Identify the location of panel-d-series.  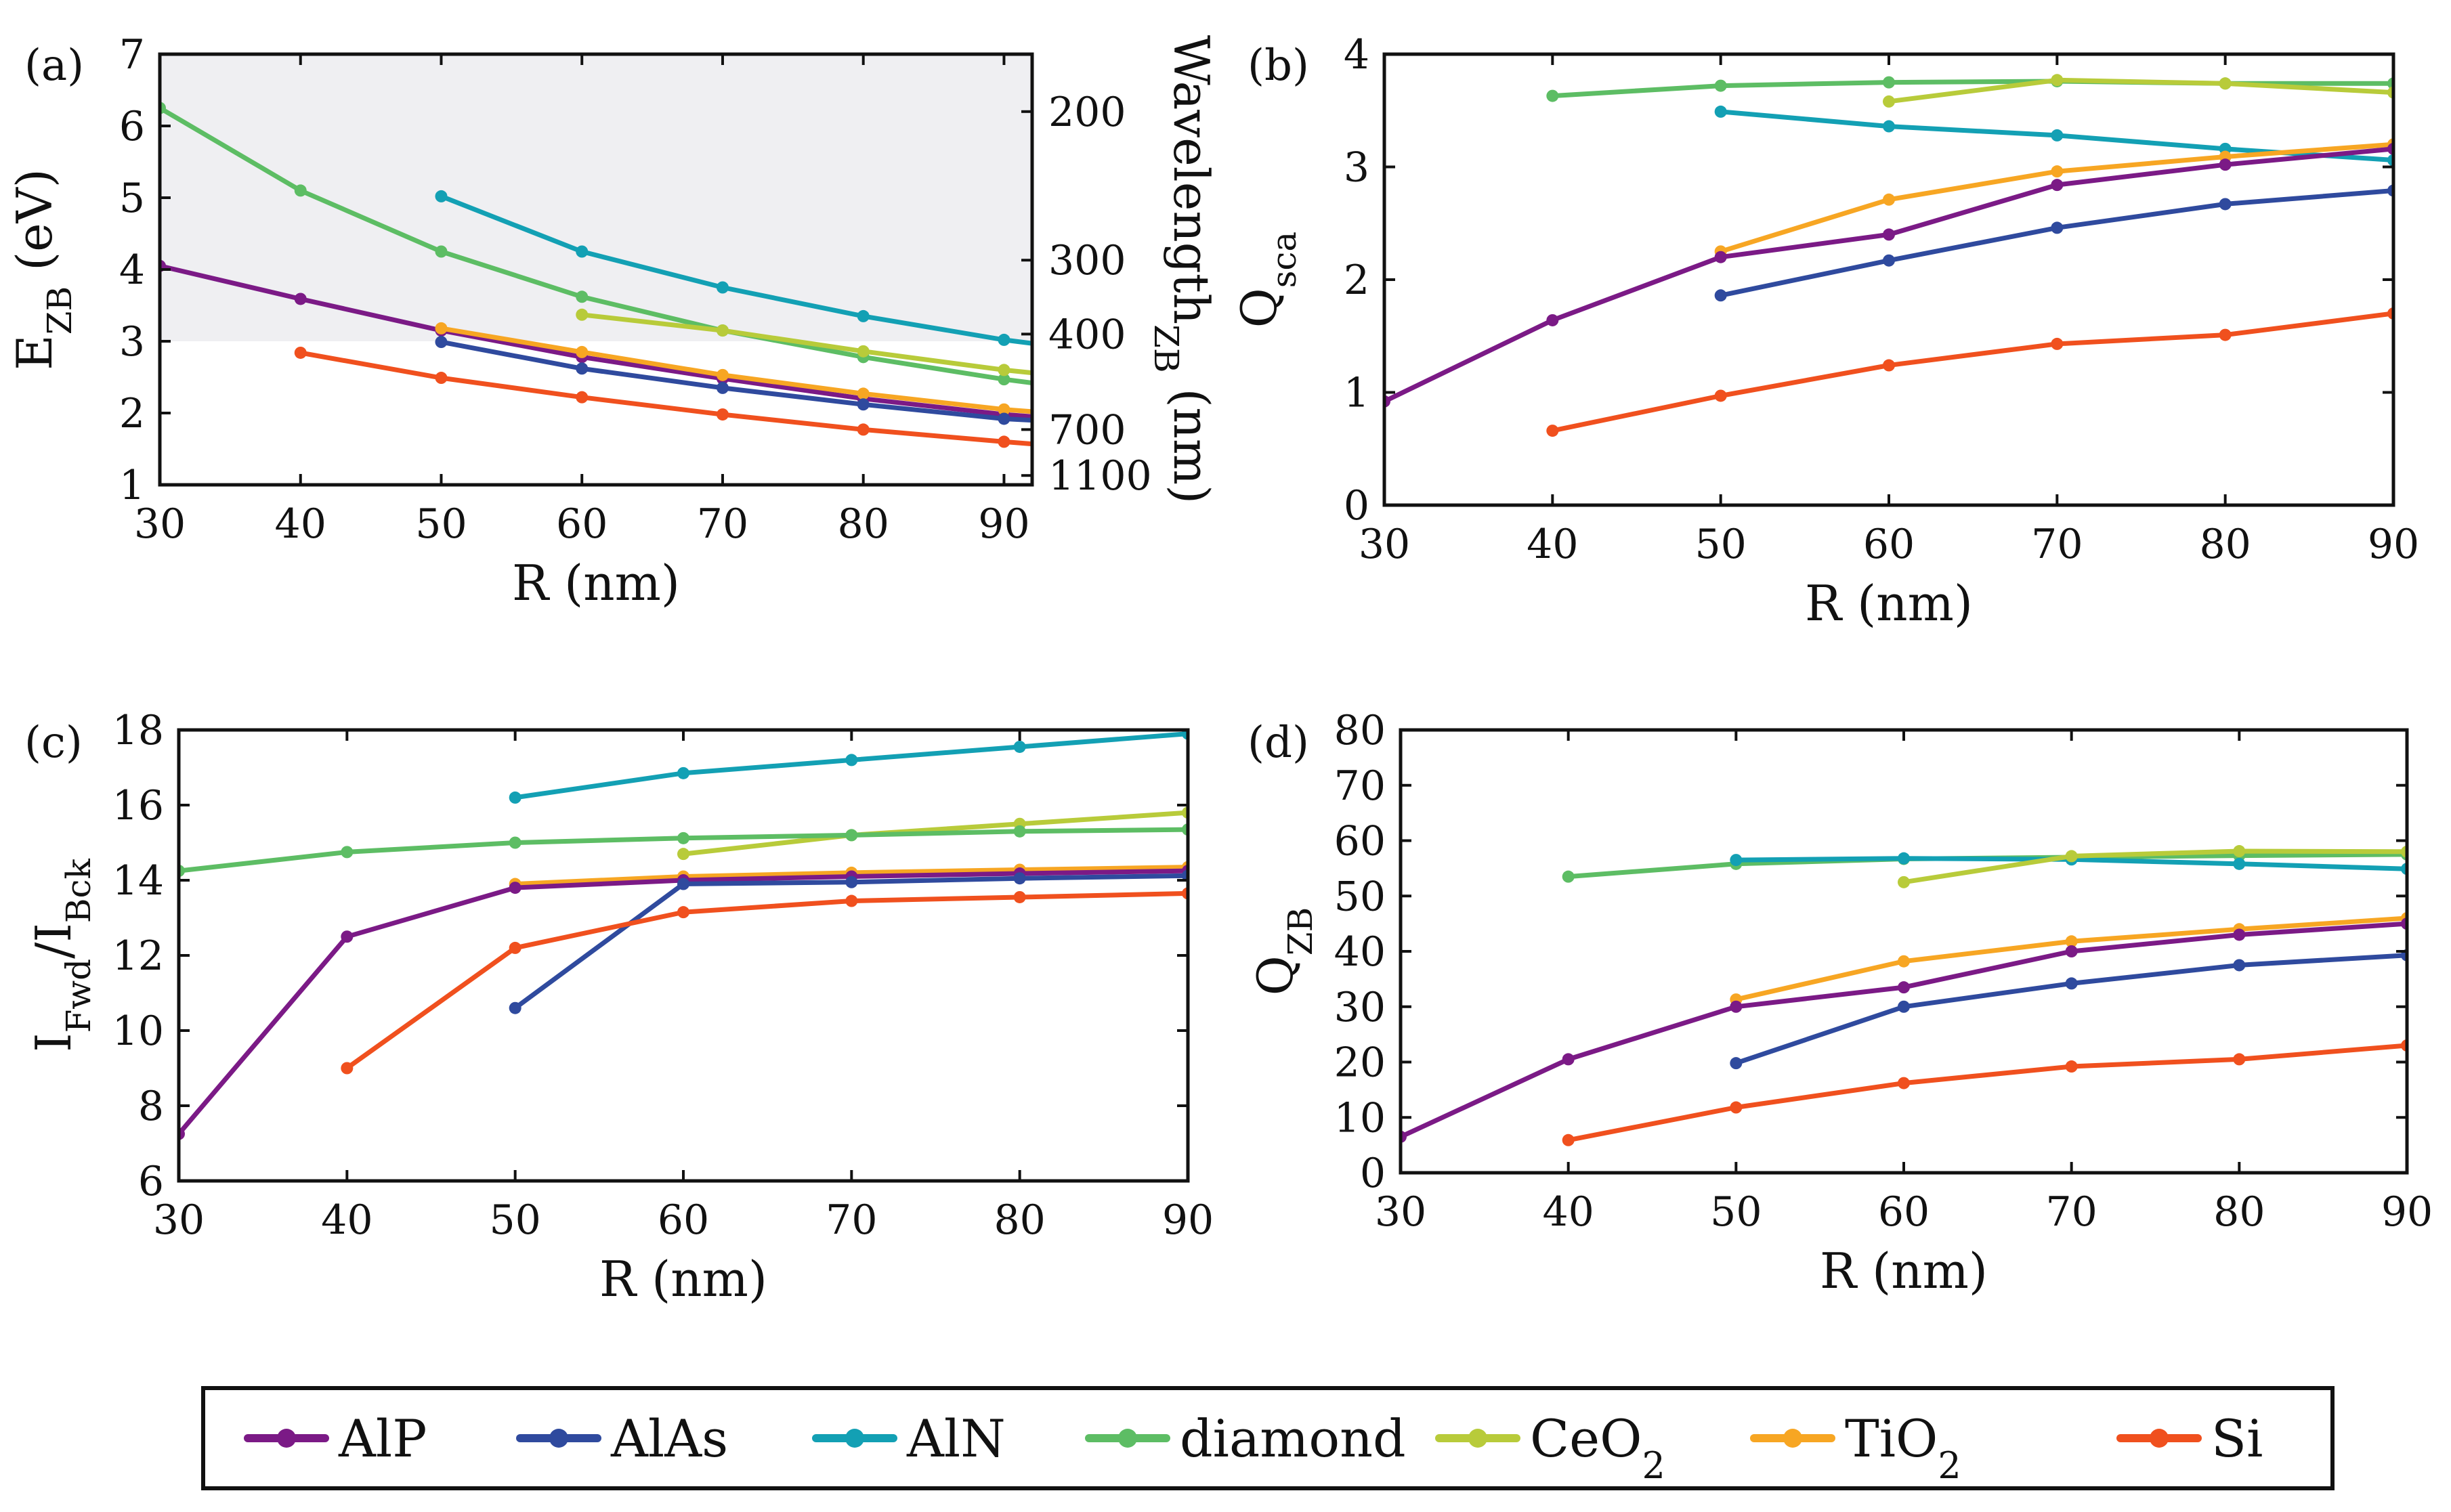
(1904, 995).